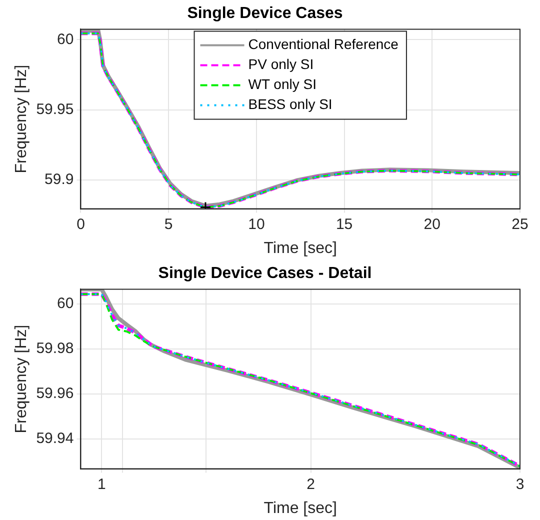 The height and width of the screenshot is (520, 540). I want to click on y-tick-label: 59.95, so click(55, 109).